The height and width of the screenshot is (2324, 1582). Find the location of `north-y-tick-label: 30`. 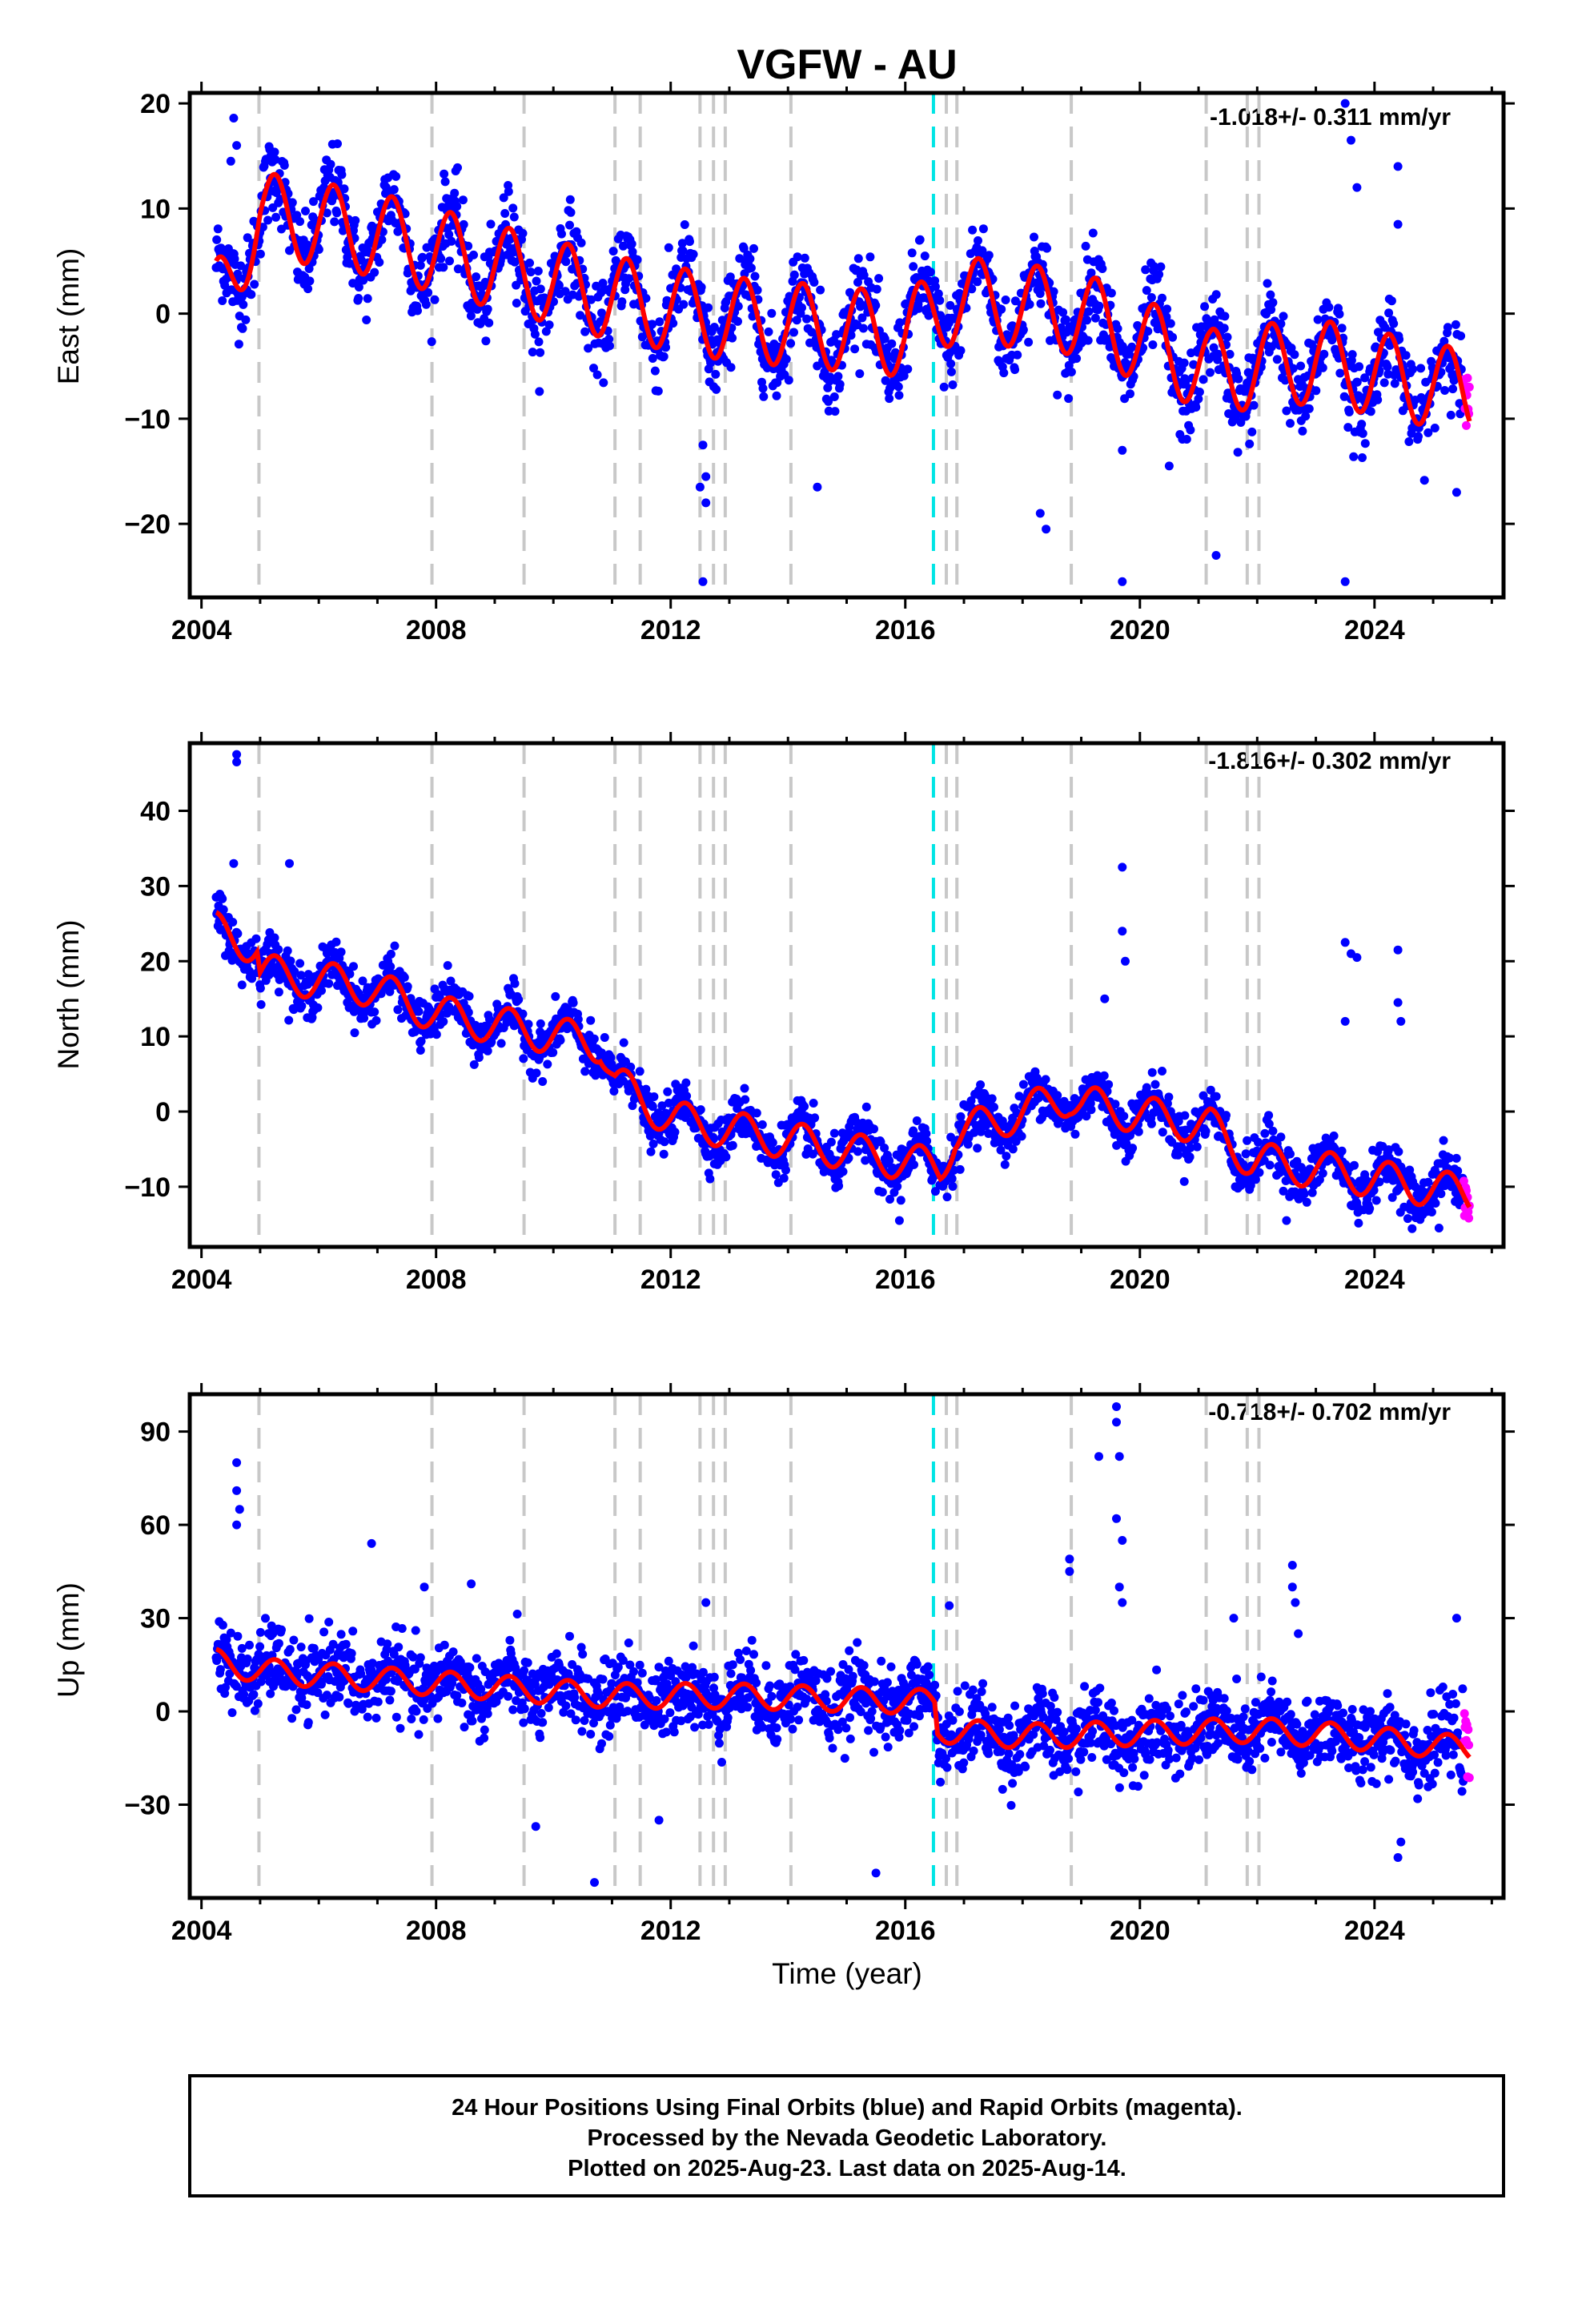

north-y-tick-label: 30 is located at coordinates (155, 886).